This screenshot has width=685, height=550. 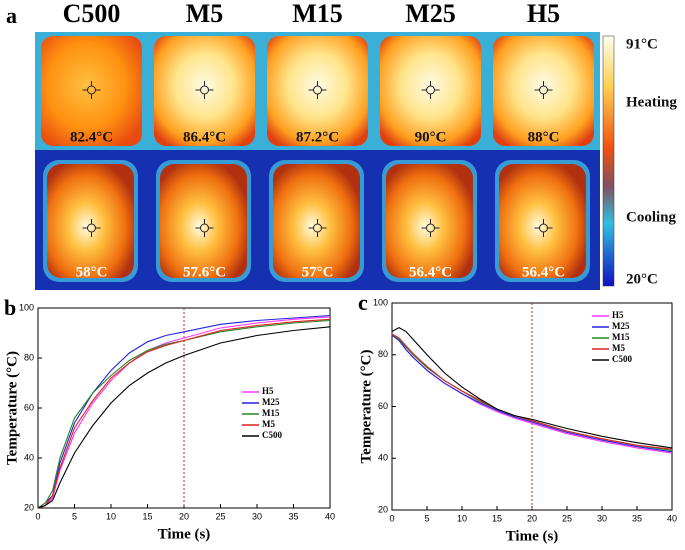 What do you see at coordinates (204, 137) in the screenshot?
I see `heating-temp: 86.4°C` at bounding box center [204, 137].